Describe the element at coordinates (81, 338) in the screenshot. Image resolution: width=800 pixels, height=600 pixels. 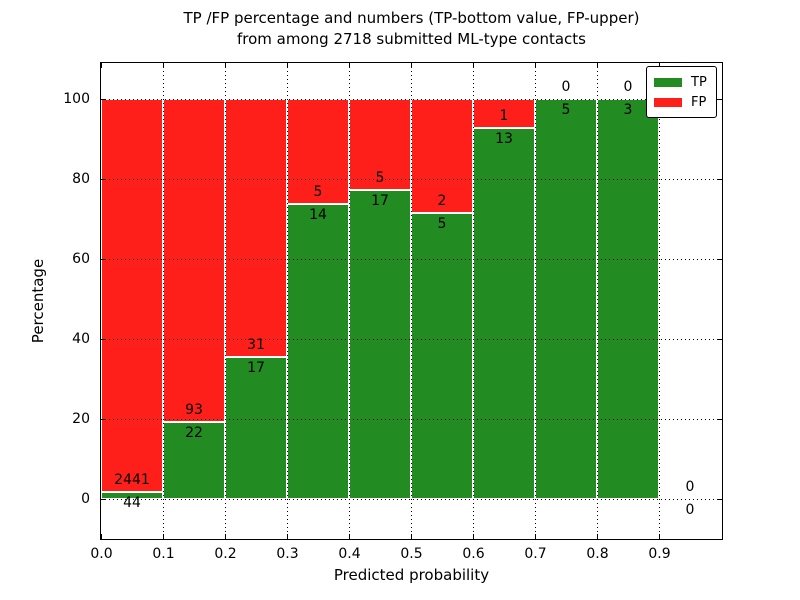
I see `y-tick-label: 40` at that location.